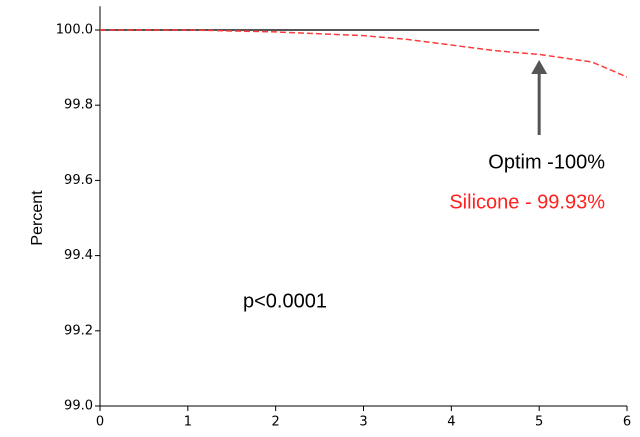 The image size is (640, 437). What do you see at coordinates (276, 422) in the screenshot?
I see `x-tick-label: 2` at bounding box center [276, 422].